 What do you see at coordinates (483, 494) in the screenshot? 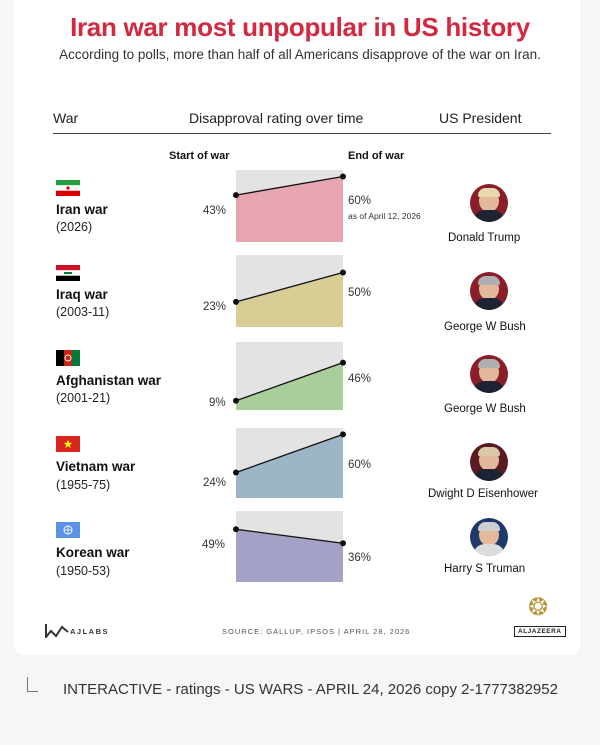
I see `president-name: Dwight D Eisenhower` at bounding box center [483, 494].